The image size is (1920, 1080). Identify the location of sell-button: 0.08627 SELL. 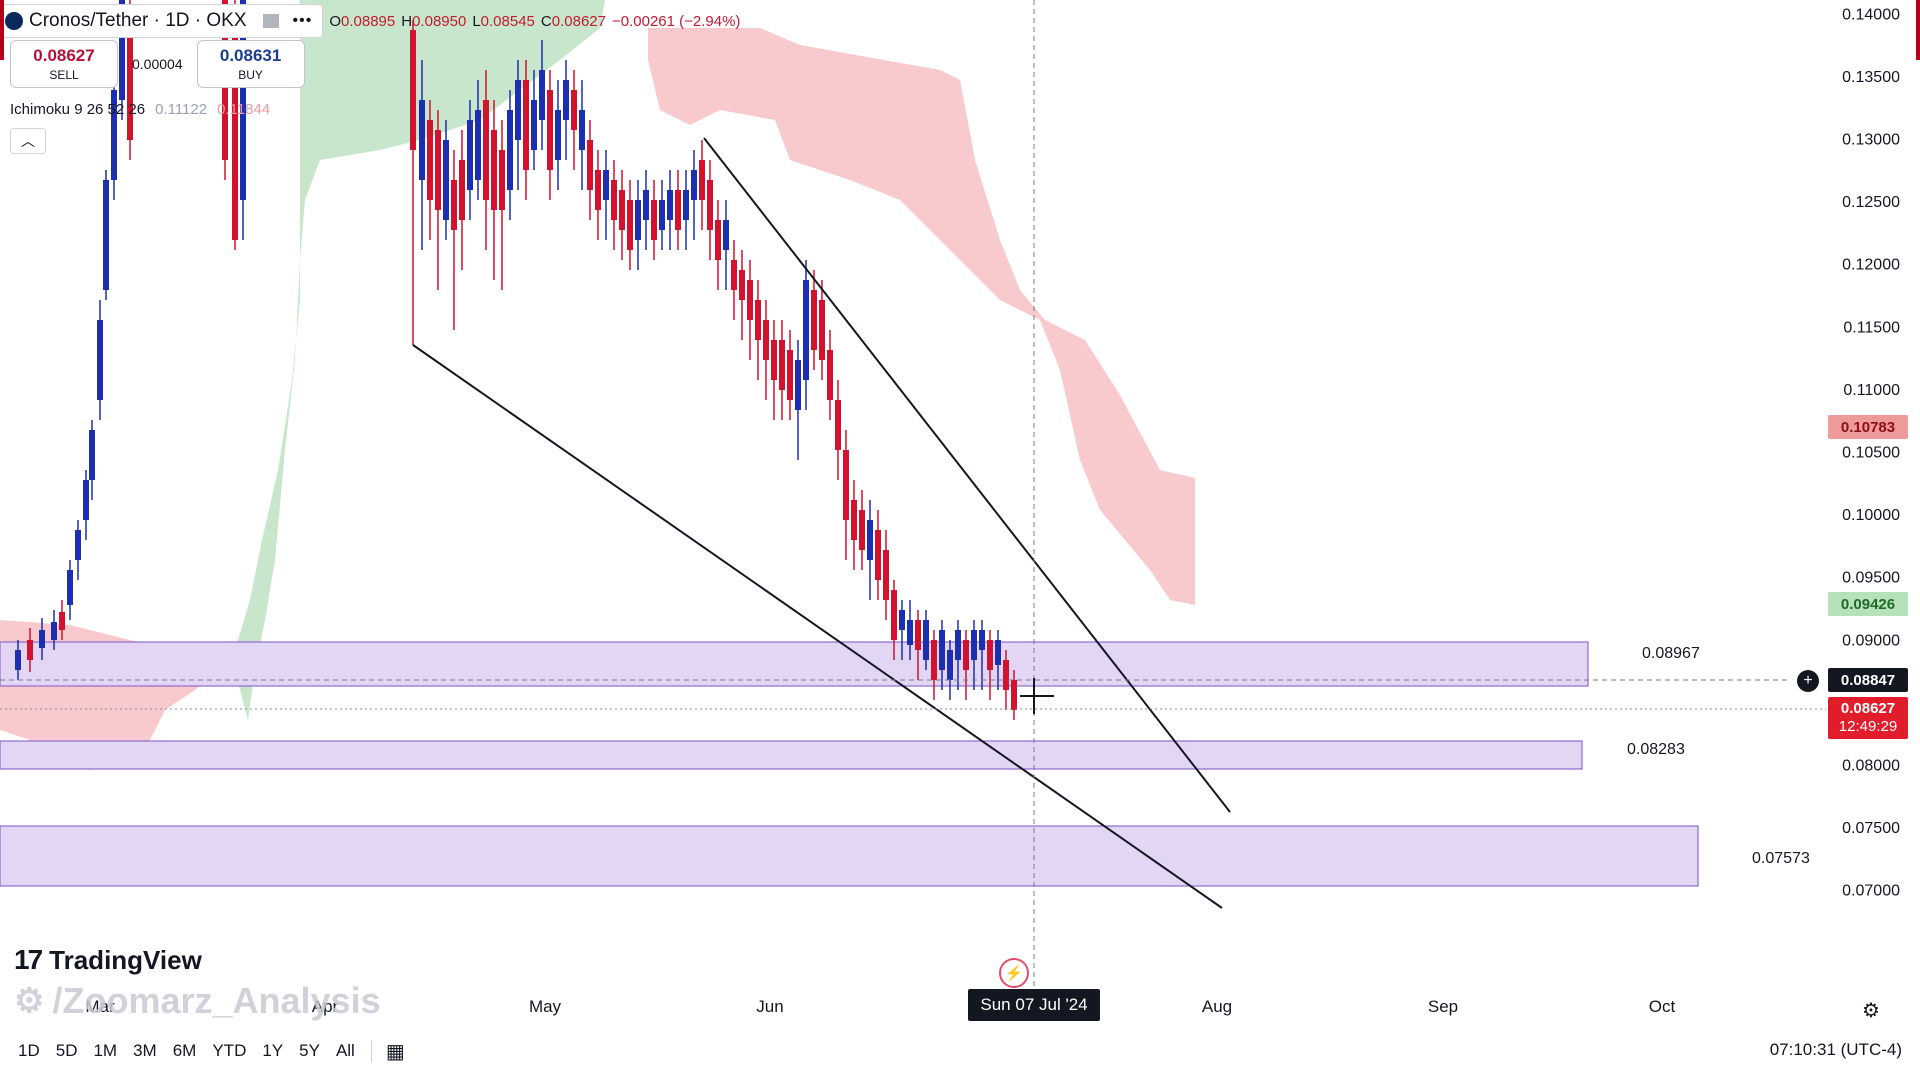
(64, 64).